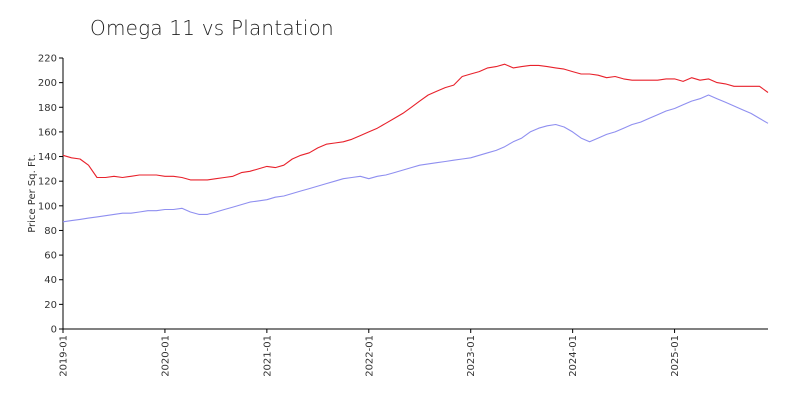 The width and height of the screenshot is (800, 400). What do you see at coordinates (54, 330) in the screenshot?
I see `y-tick-label: 0` at bounding box center [54, 330].